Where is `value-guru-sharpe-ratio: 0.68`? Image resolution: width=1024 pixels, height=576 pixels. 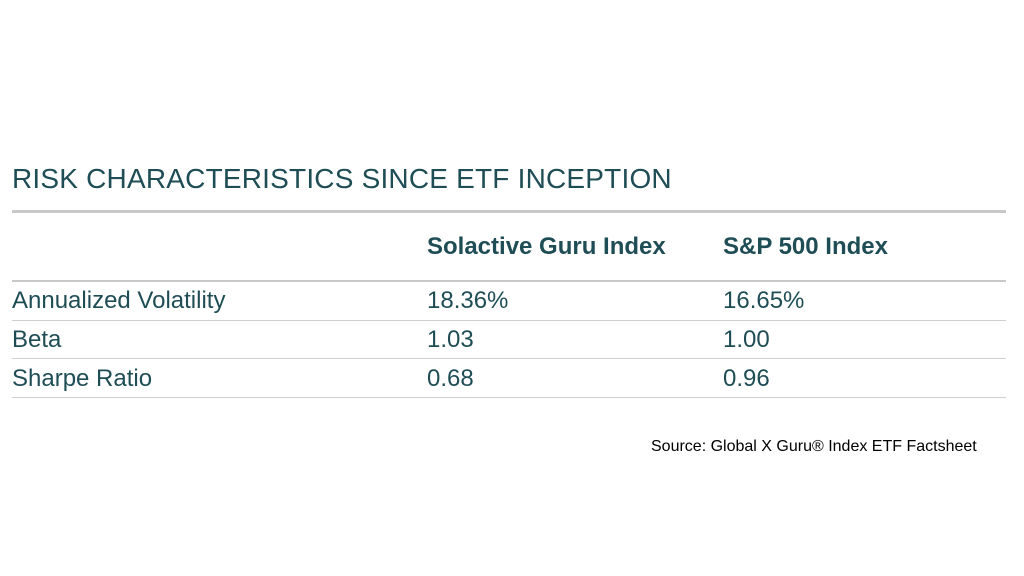 value-guru-sharpe-ratio: 0.68 is located at coordinates (450, 378).